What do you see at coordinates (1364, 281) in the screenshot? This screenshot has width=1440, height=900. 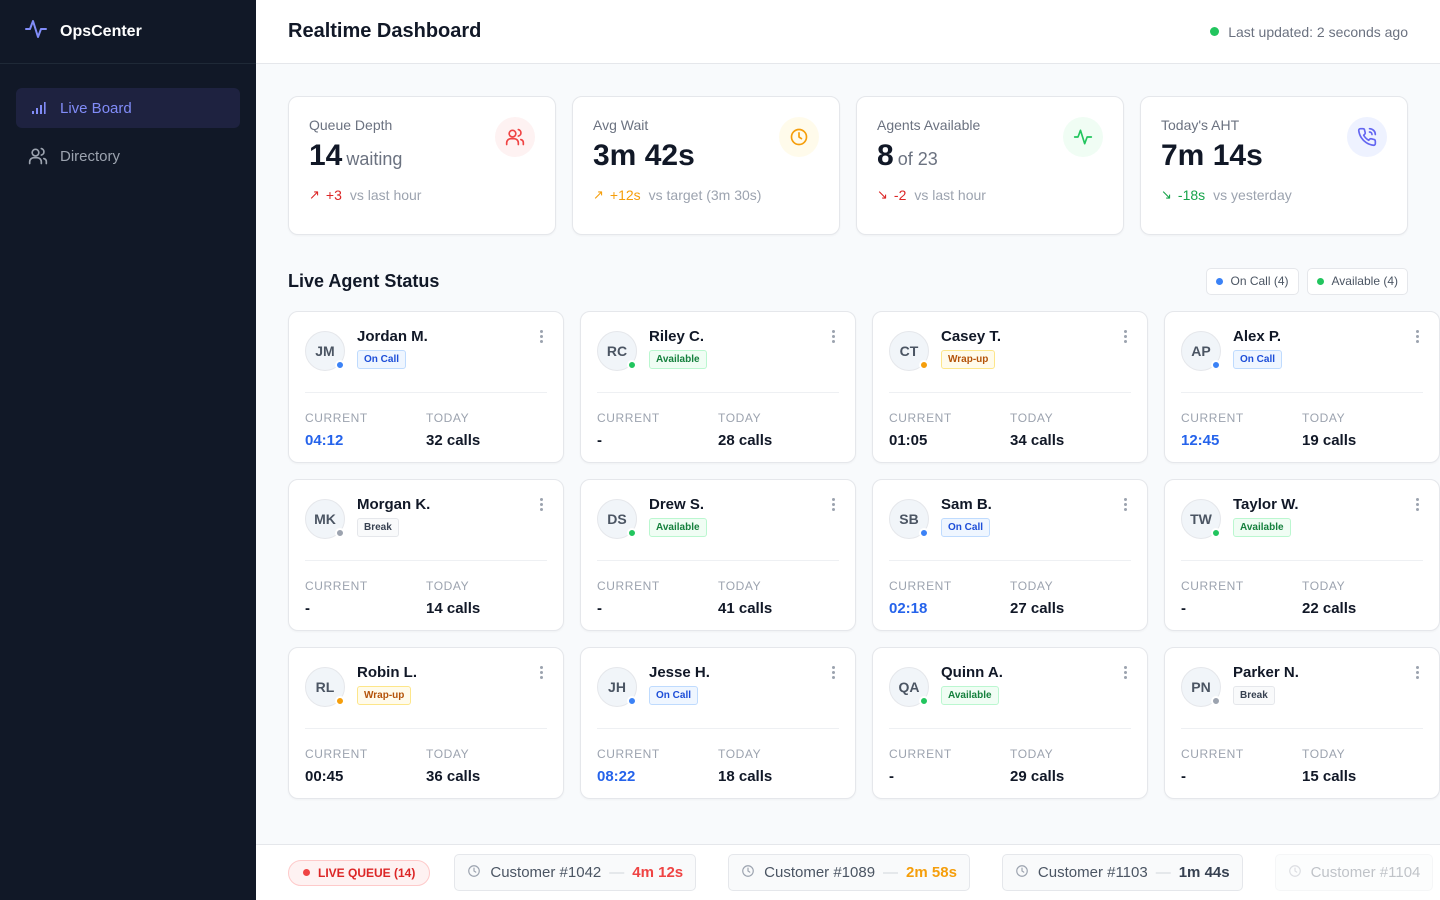 I see `legend-label: Available (4)` at bounding box center [1364, 281].